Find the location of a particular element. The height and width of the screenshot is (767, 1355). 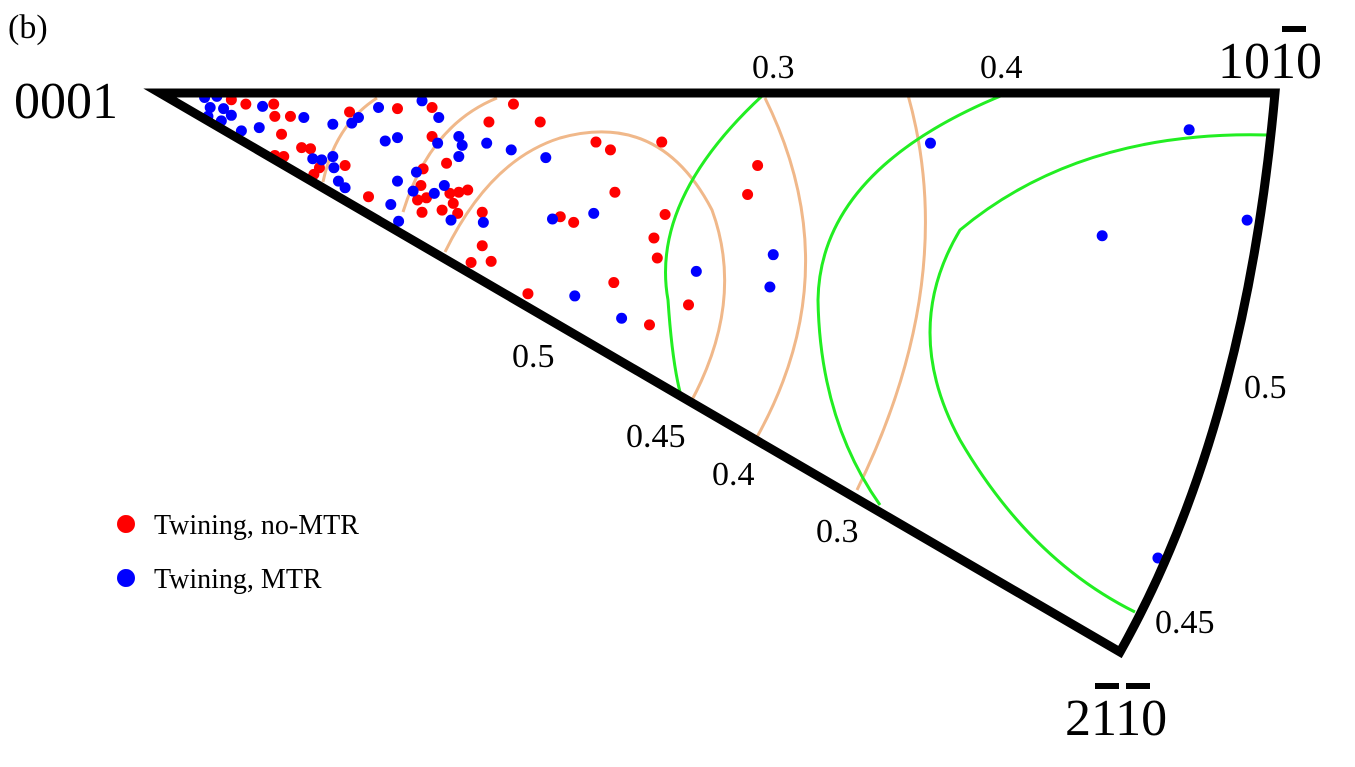

corner-1010: 1010 is located at coordinates (1270, 61).